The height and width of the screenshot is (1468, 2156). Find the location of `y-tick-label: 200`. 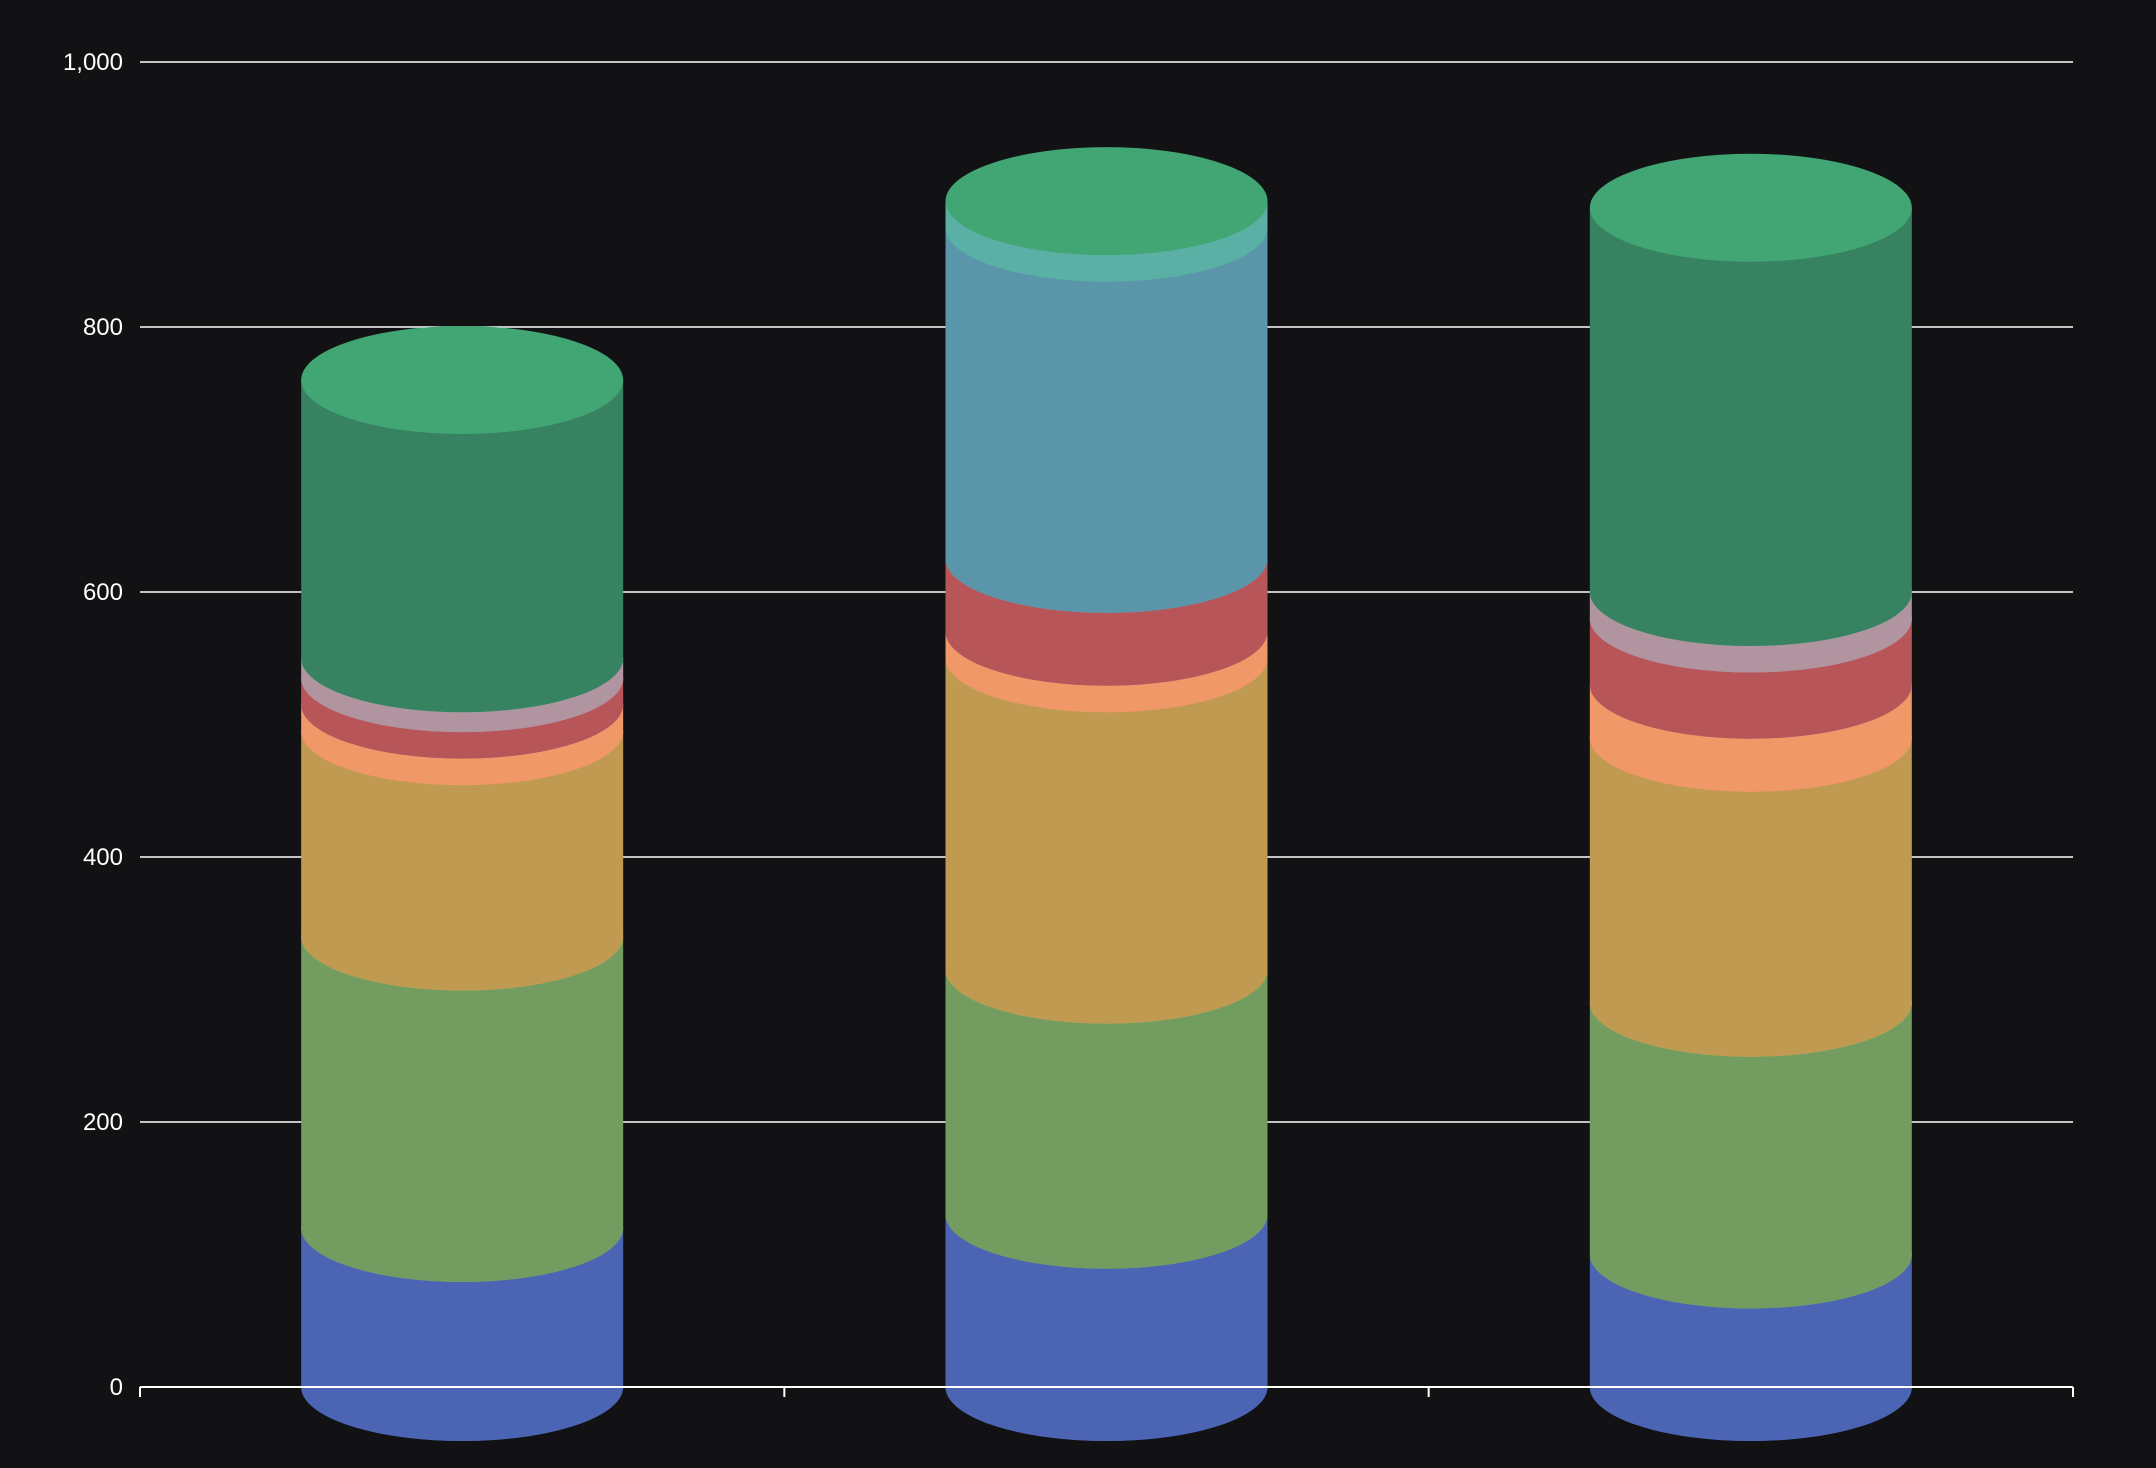

y-tick-label: 200 is located at coordinates (103, 1122).